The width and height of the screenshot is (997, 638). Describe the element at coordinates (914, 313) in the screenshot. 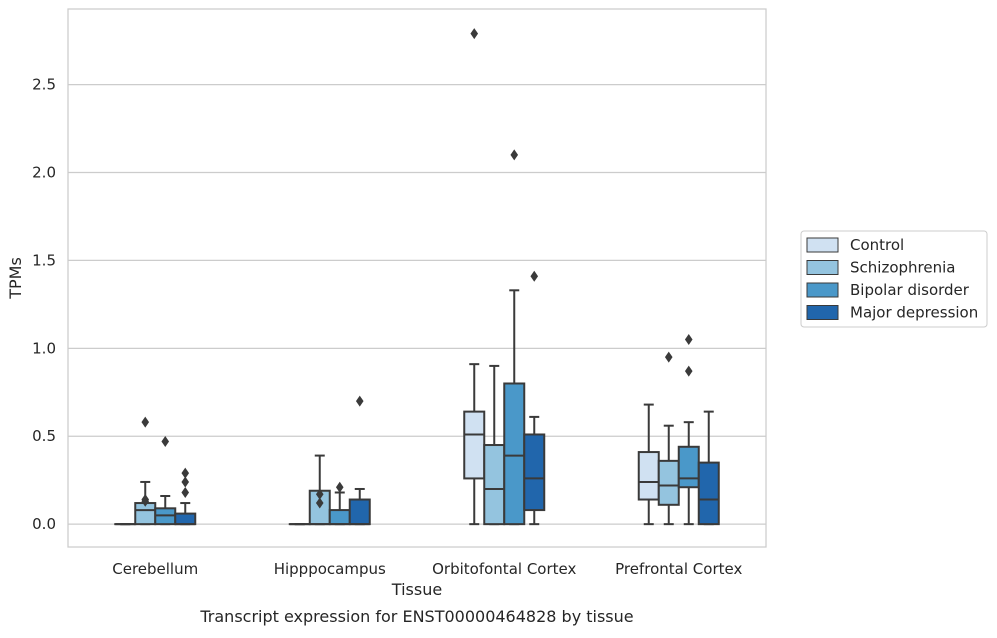

I see `legend-label: Major depression` at that location.